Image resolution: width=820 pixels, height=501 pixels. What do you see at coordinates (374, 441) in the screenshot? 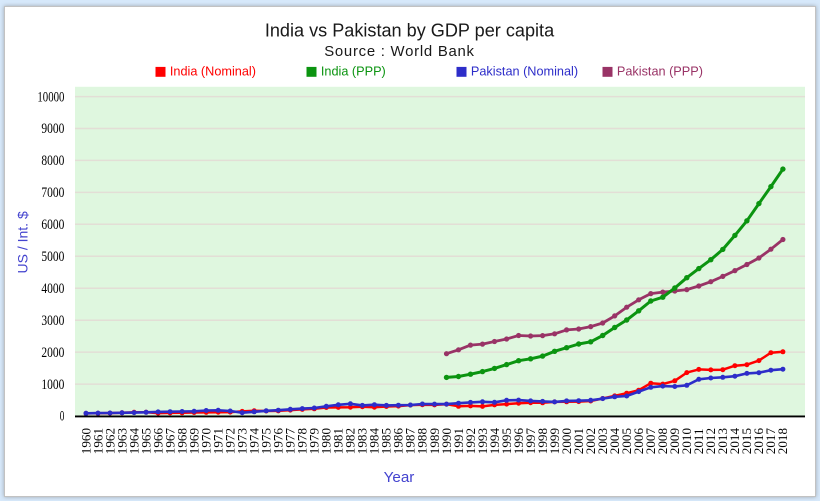
I see `svg-text: 1984` at bounding box center [374, 441].